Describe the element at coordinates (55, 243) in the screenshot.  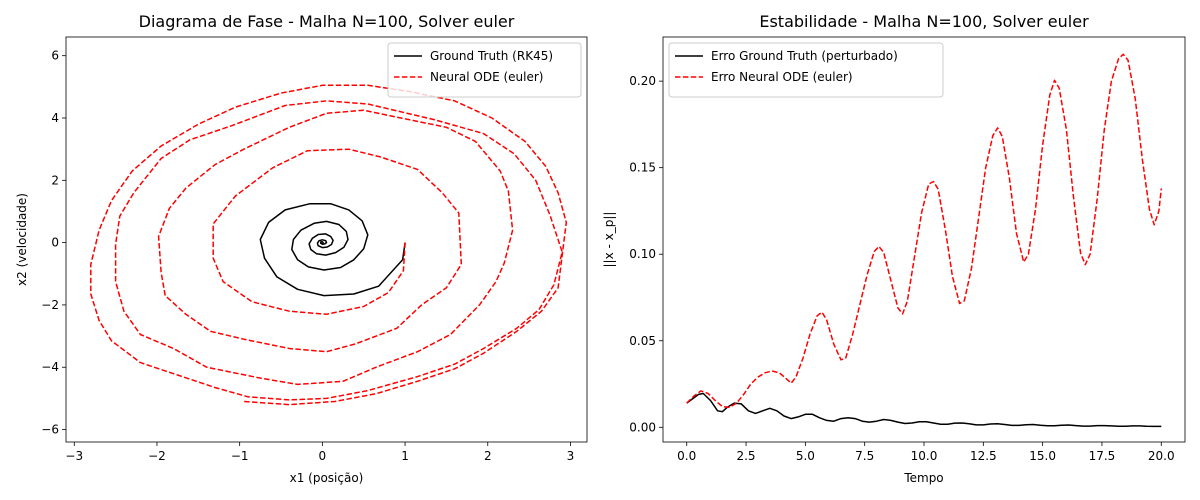
I see `y-tick-label: 0` at that location.